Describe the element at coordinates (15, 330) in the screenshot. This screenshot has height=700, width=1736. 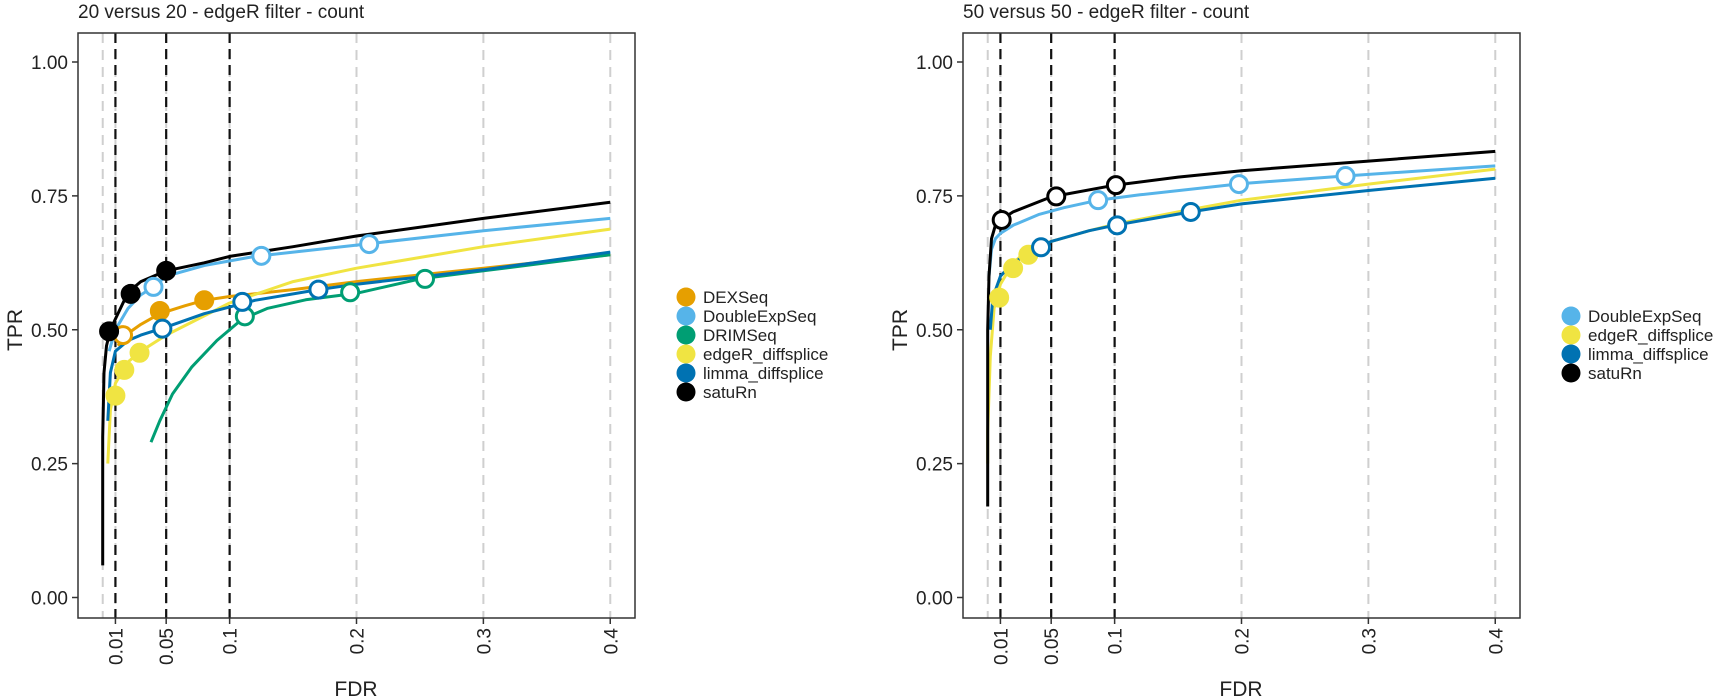
I see `panel-1-y-axis-label: TPR` at that location.